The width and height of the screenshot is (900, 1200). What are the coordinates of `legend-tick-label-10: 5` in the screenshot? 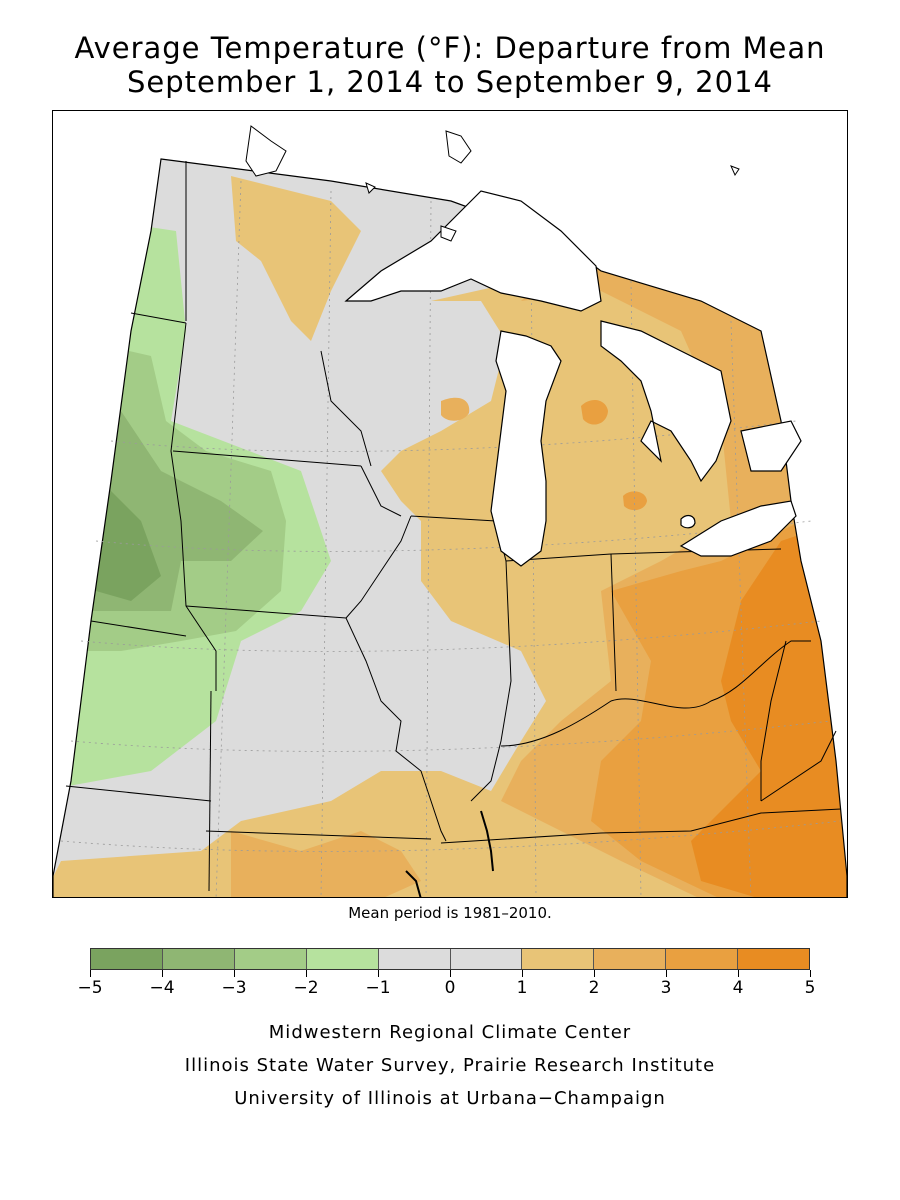 It's located at (810, 988).